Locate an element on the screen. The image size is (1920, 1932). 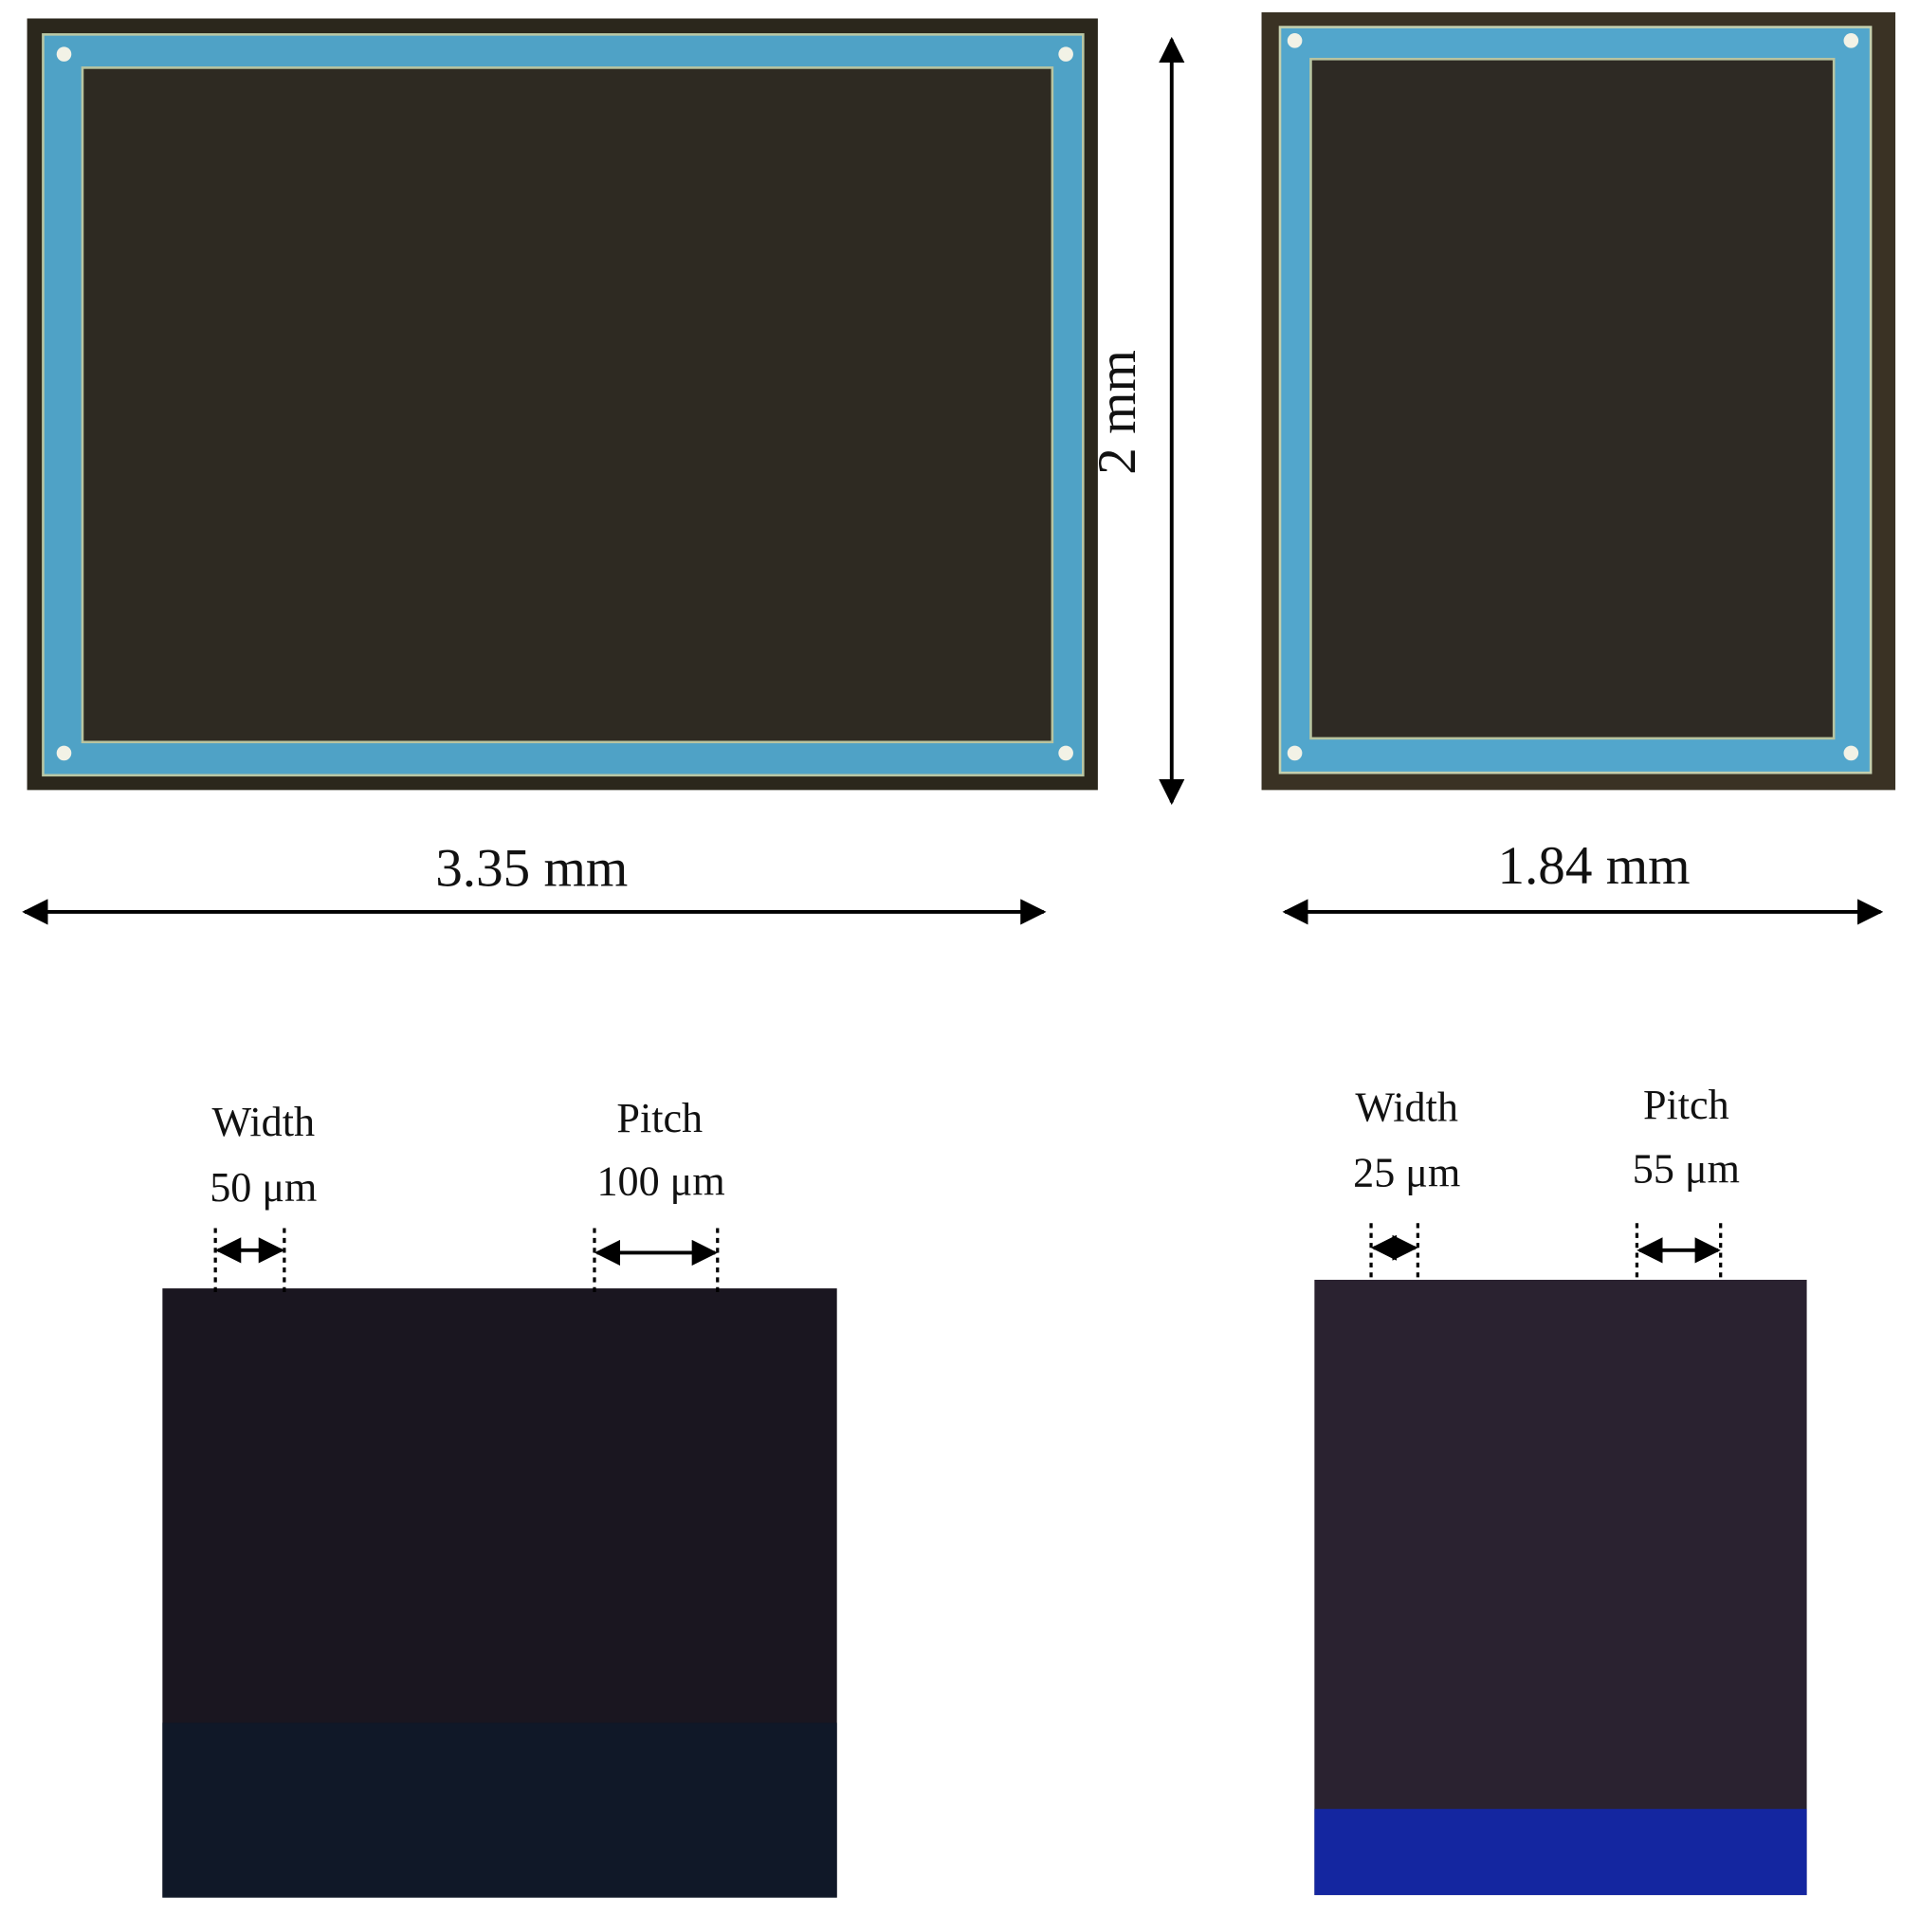
chip-small is located at coordinates (1578, 401).